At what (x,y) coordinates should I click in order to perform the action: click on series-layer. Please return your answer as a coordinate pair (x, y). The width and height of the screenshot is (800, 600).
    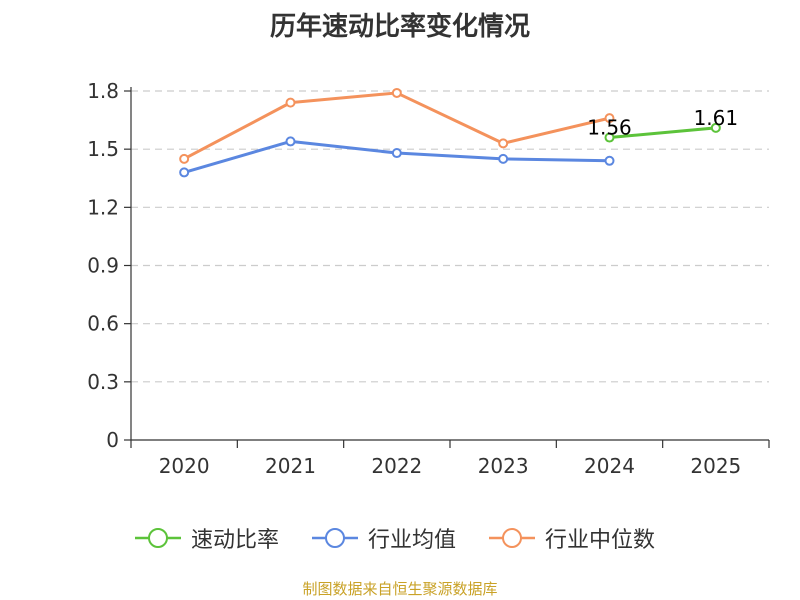
    Looking at the image, I should click on (450, 132).